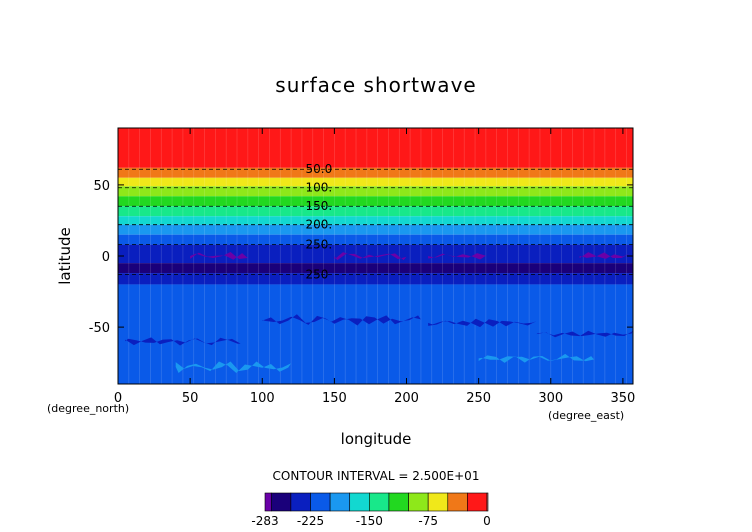  What do you see at coordinates (375, 85) in the screenshot?
I see `chart-title: surface shortwave` at bounding box center [375, 85].